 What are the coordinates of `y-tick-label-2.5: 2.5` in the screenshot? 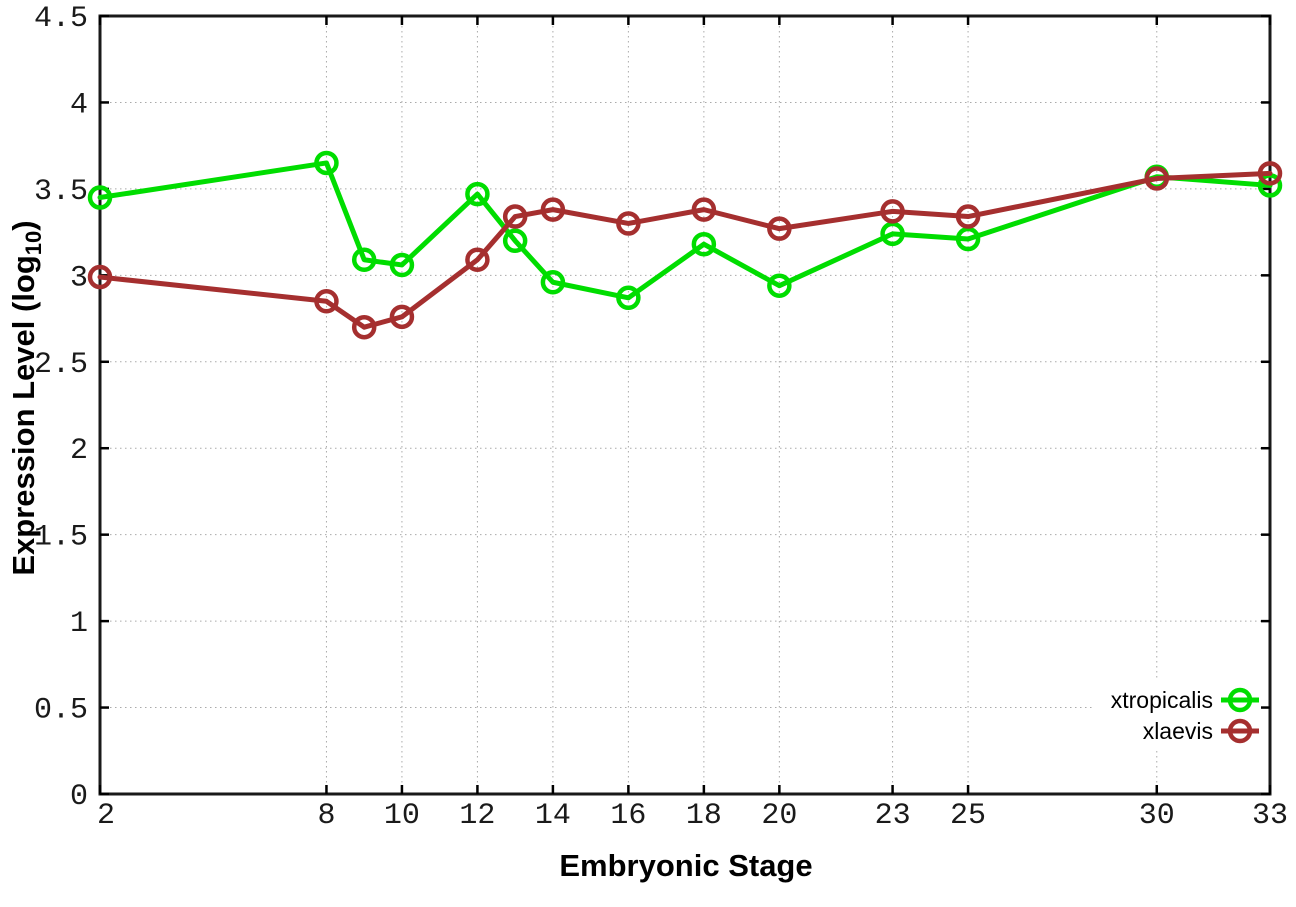 It's located at (61, 365).